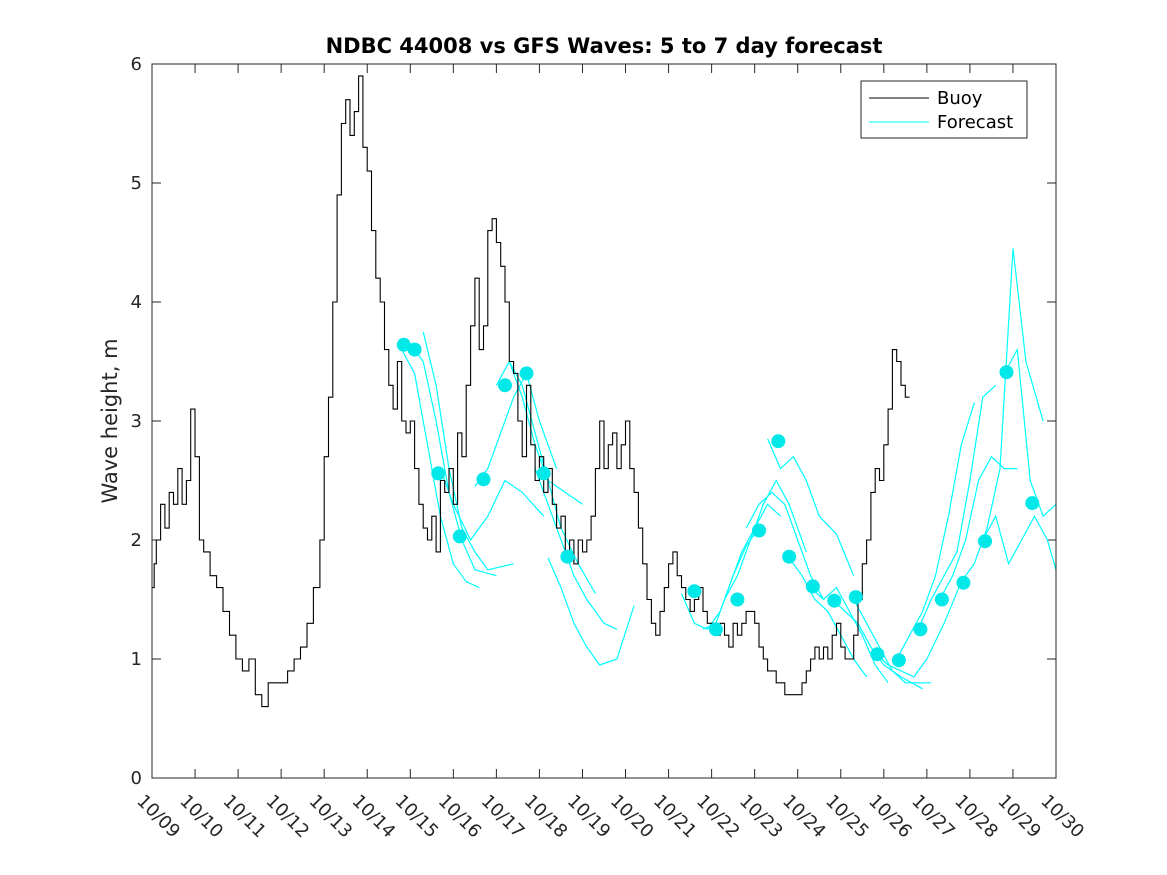  I want to click on y-tick-label: 5, so click(136, 183).